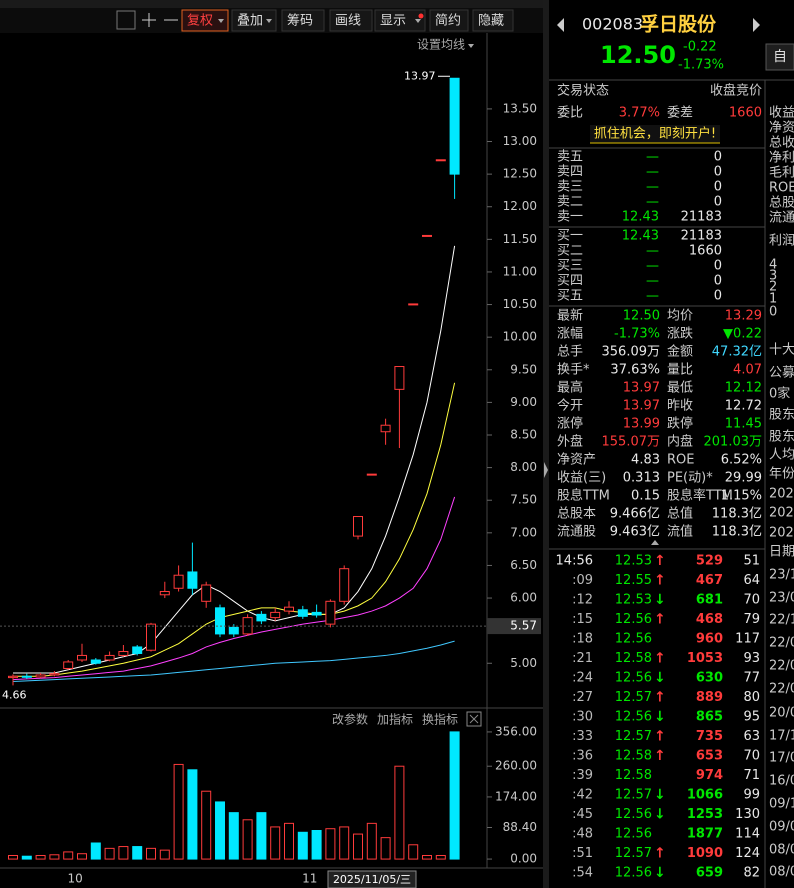 This screenshot has width=794, height=888. What do you see at coordinates (781, 827) in the screenshot?
I see `side-item: 09/0` at bounding box center [781, 827].